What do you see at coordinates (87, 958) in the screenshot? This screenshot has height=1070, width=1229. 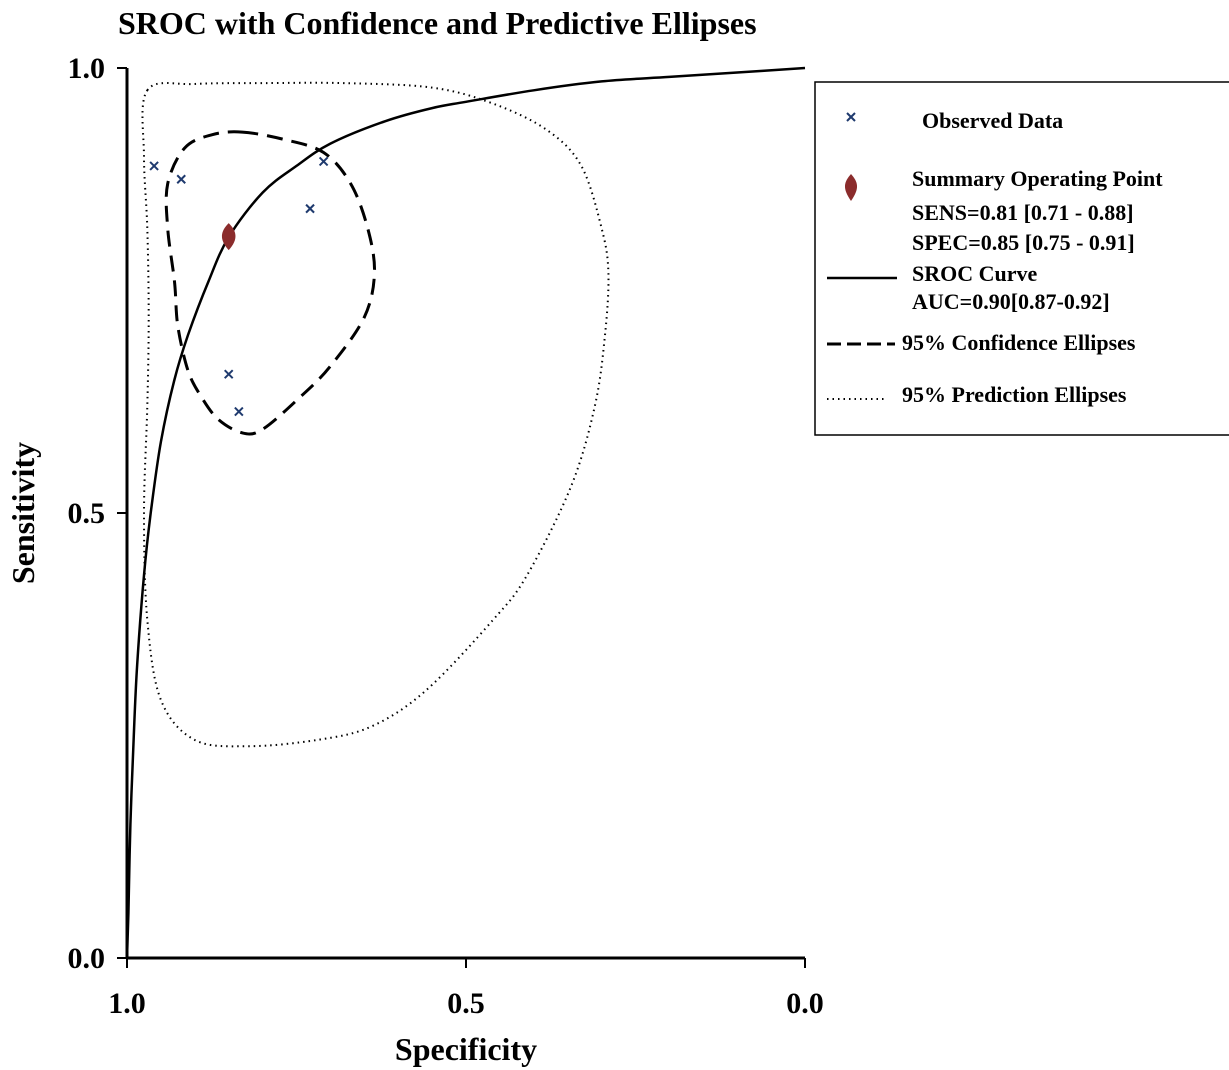 I see `y-tick-label: 0.0` at bounding box center [87, 958].